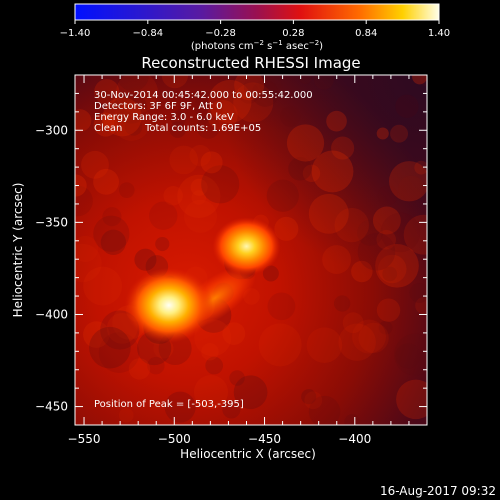 This screenshot has height=500, width=500. Describe the element at coordinates (158, 106) in the screenshot. I see `annotation-detectors: Detectors: 3F 6F 9F, Att 0` at that location.